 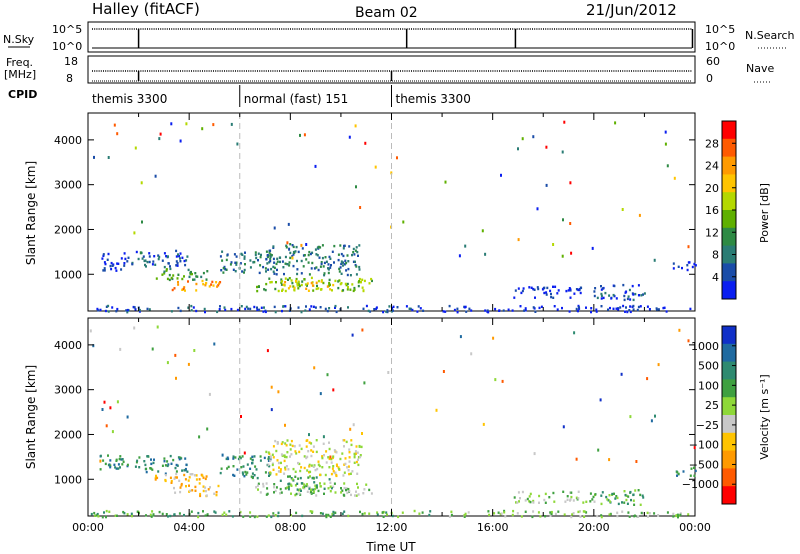 What do you see at coordinates (68, 479) in the screenshot?
I see `y-tick-label: 1000` at bounding box center [68, 479].